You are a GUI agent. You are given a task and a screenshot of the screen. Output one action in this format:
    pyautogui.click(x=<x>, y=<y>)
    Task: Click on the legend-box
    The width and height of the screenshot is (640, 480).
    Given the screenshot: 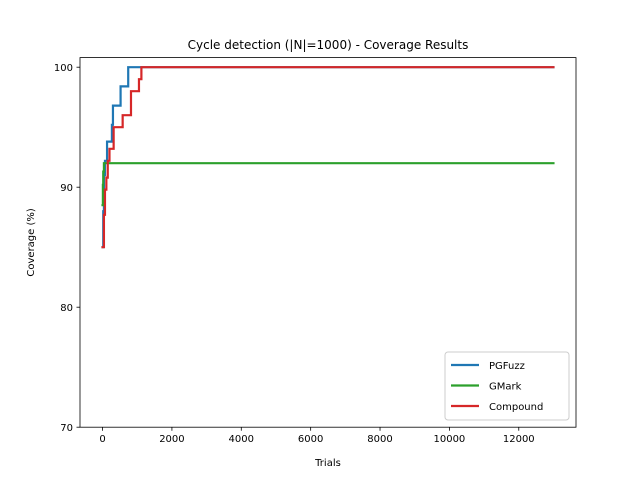 What is the action you would take?
    pyautogui.click(x=507, y=386)
    